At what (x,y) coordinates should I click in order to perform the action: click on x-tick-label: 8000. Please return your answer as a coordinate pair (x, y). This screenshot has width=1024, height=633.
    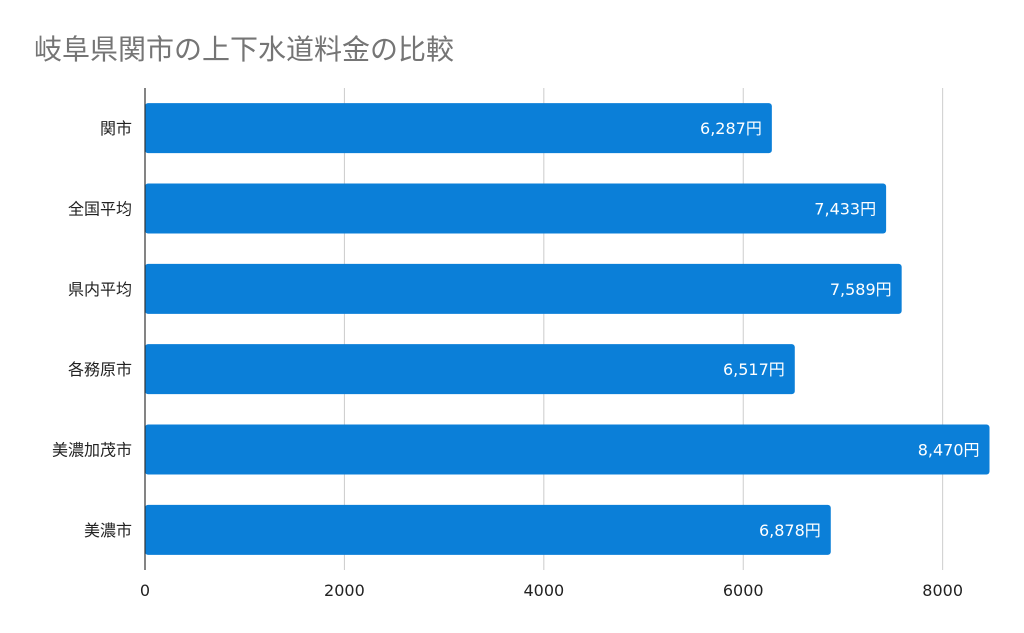
    Looking at the image, I should click on (942, 590).